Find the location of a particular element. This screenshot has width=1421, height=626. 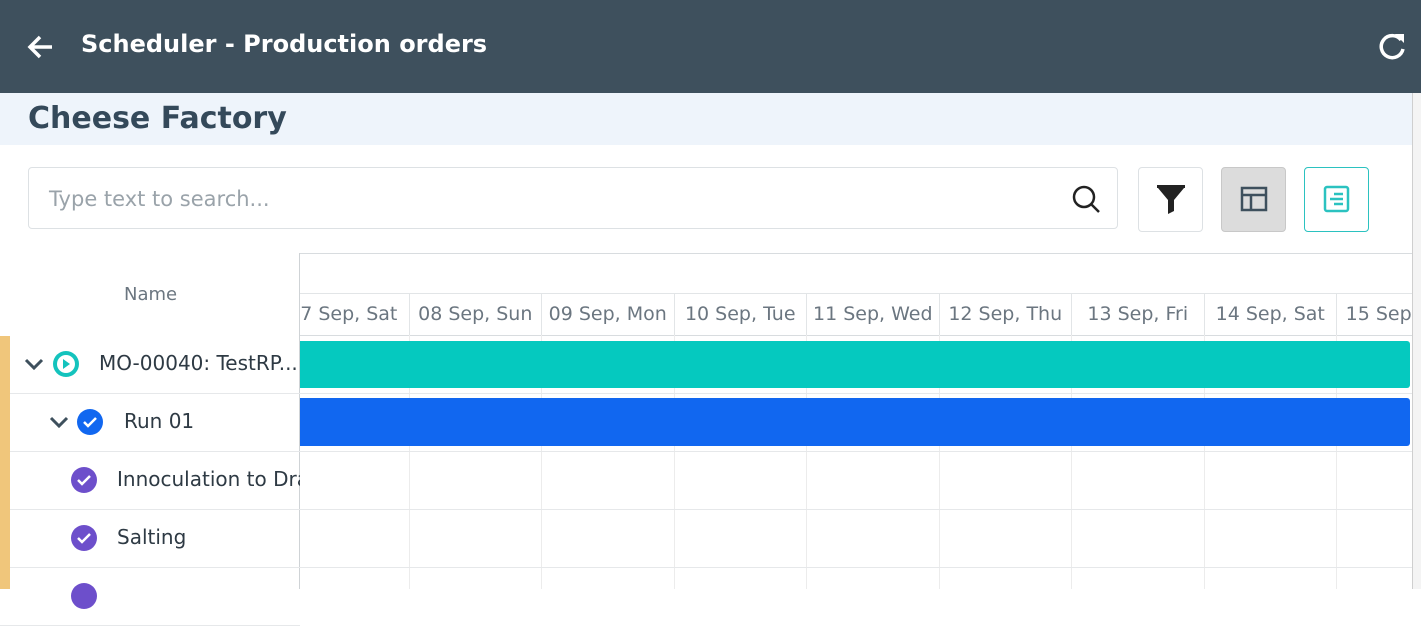

gantt-view-button is located at coordinates (1336, 199).